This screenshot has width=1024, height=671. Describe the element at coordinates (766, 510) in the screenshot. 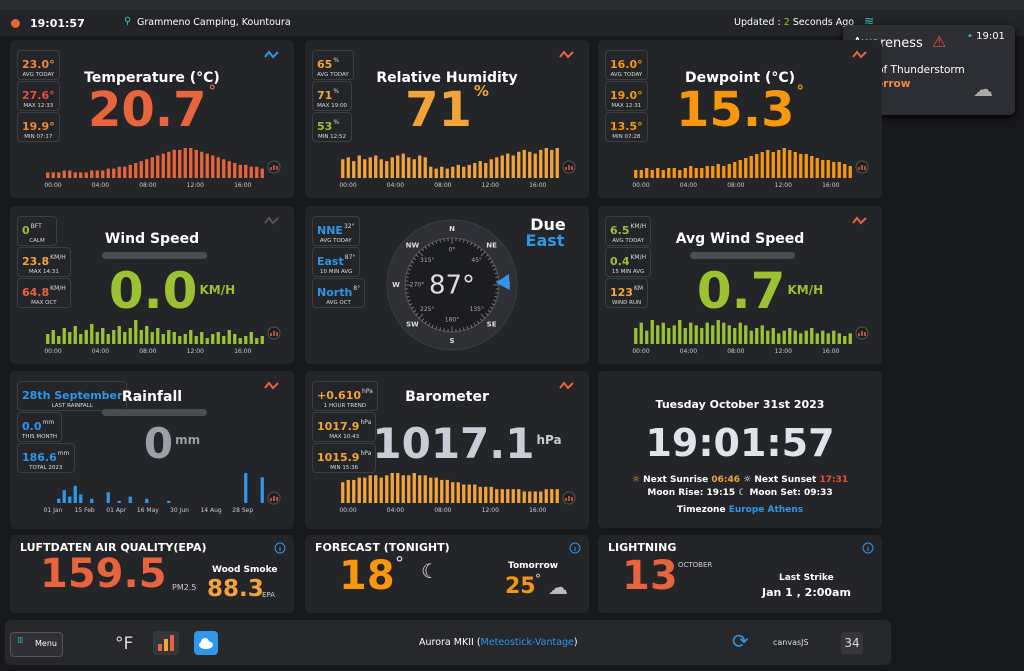

I see `timezone: Europe Athens` at that location.